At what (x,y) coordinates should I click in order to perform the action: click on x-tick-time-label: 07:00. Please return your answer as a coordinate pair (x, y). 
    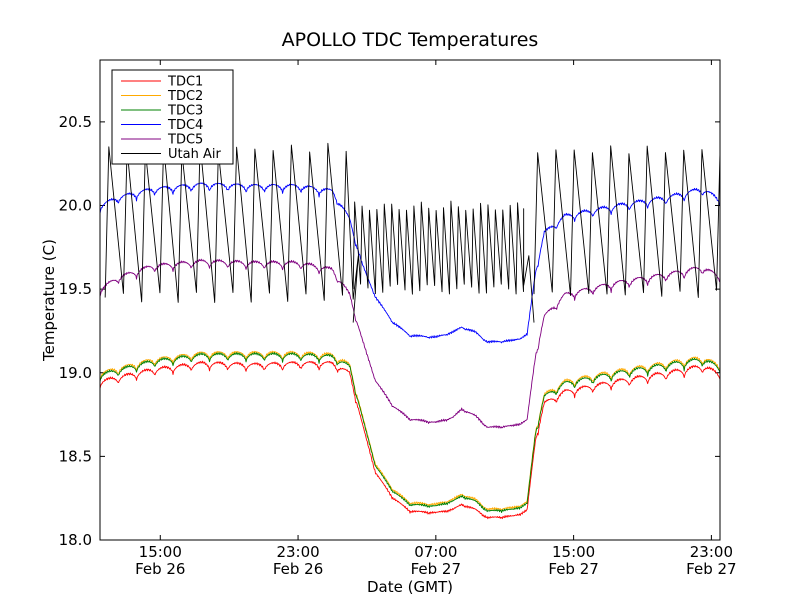
    Looking at the image, I should click on (435, 552).